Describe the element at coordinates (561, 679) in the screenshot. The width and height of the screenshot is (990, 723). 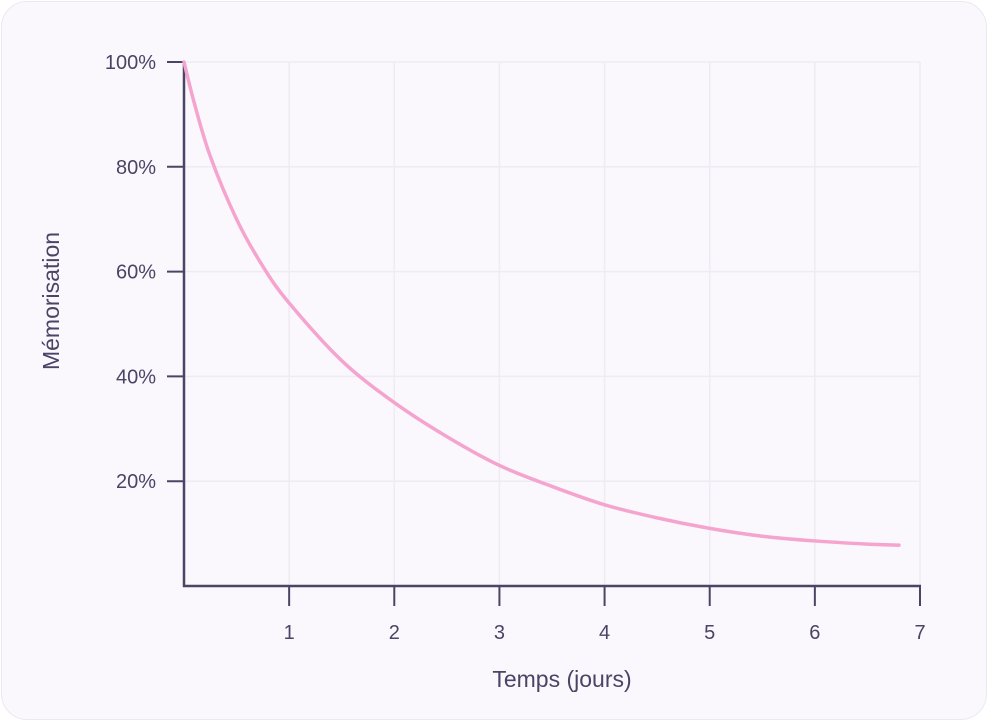
I see `x-axis-label: Temps (jours)` at that location.